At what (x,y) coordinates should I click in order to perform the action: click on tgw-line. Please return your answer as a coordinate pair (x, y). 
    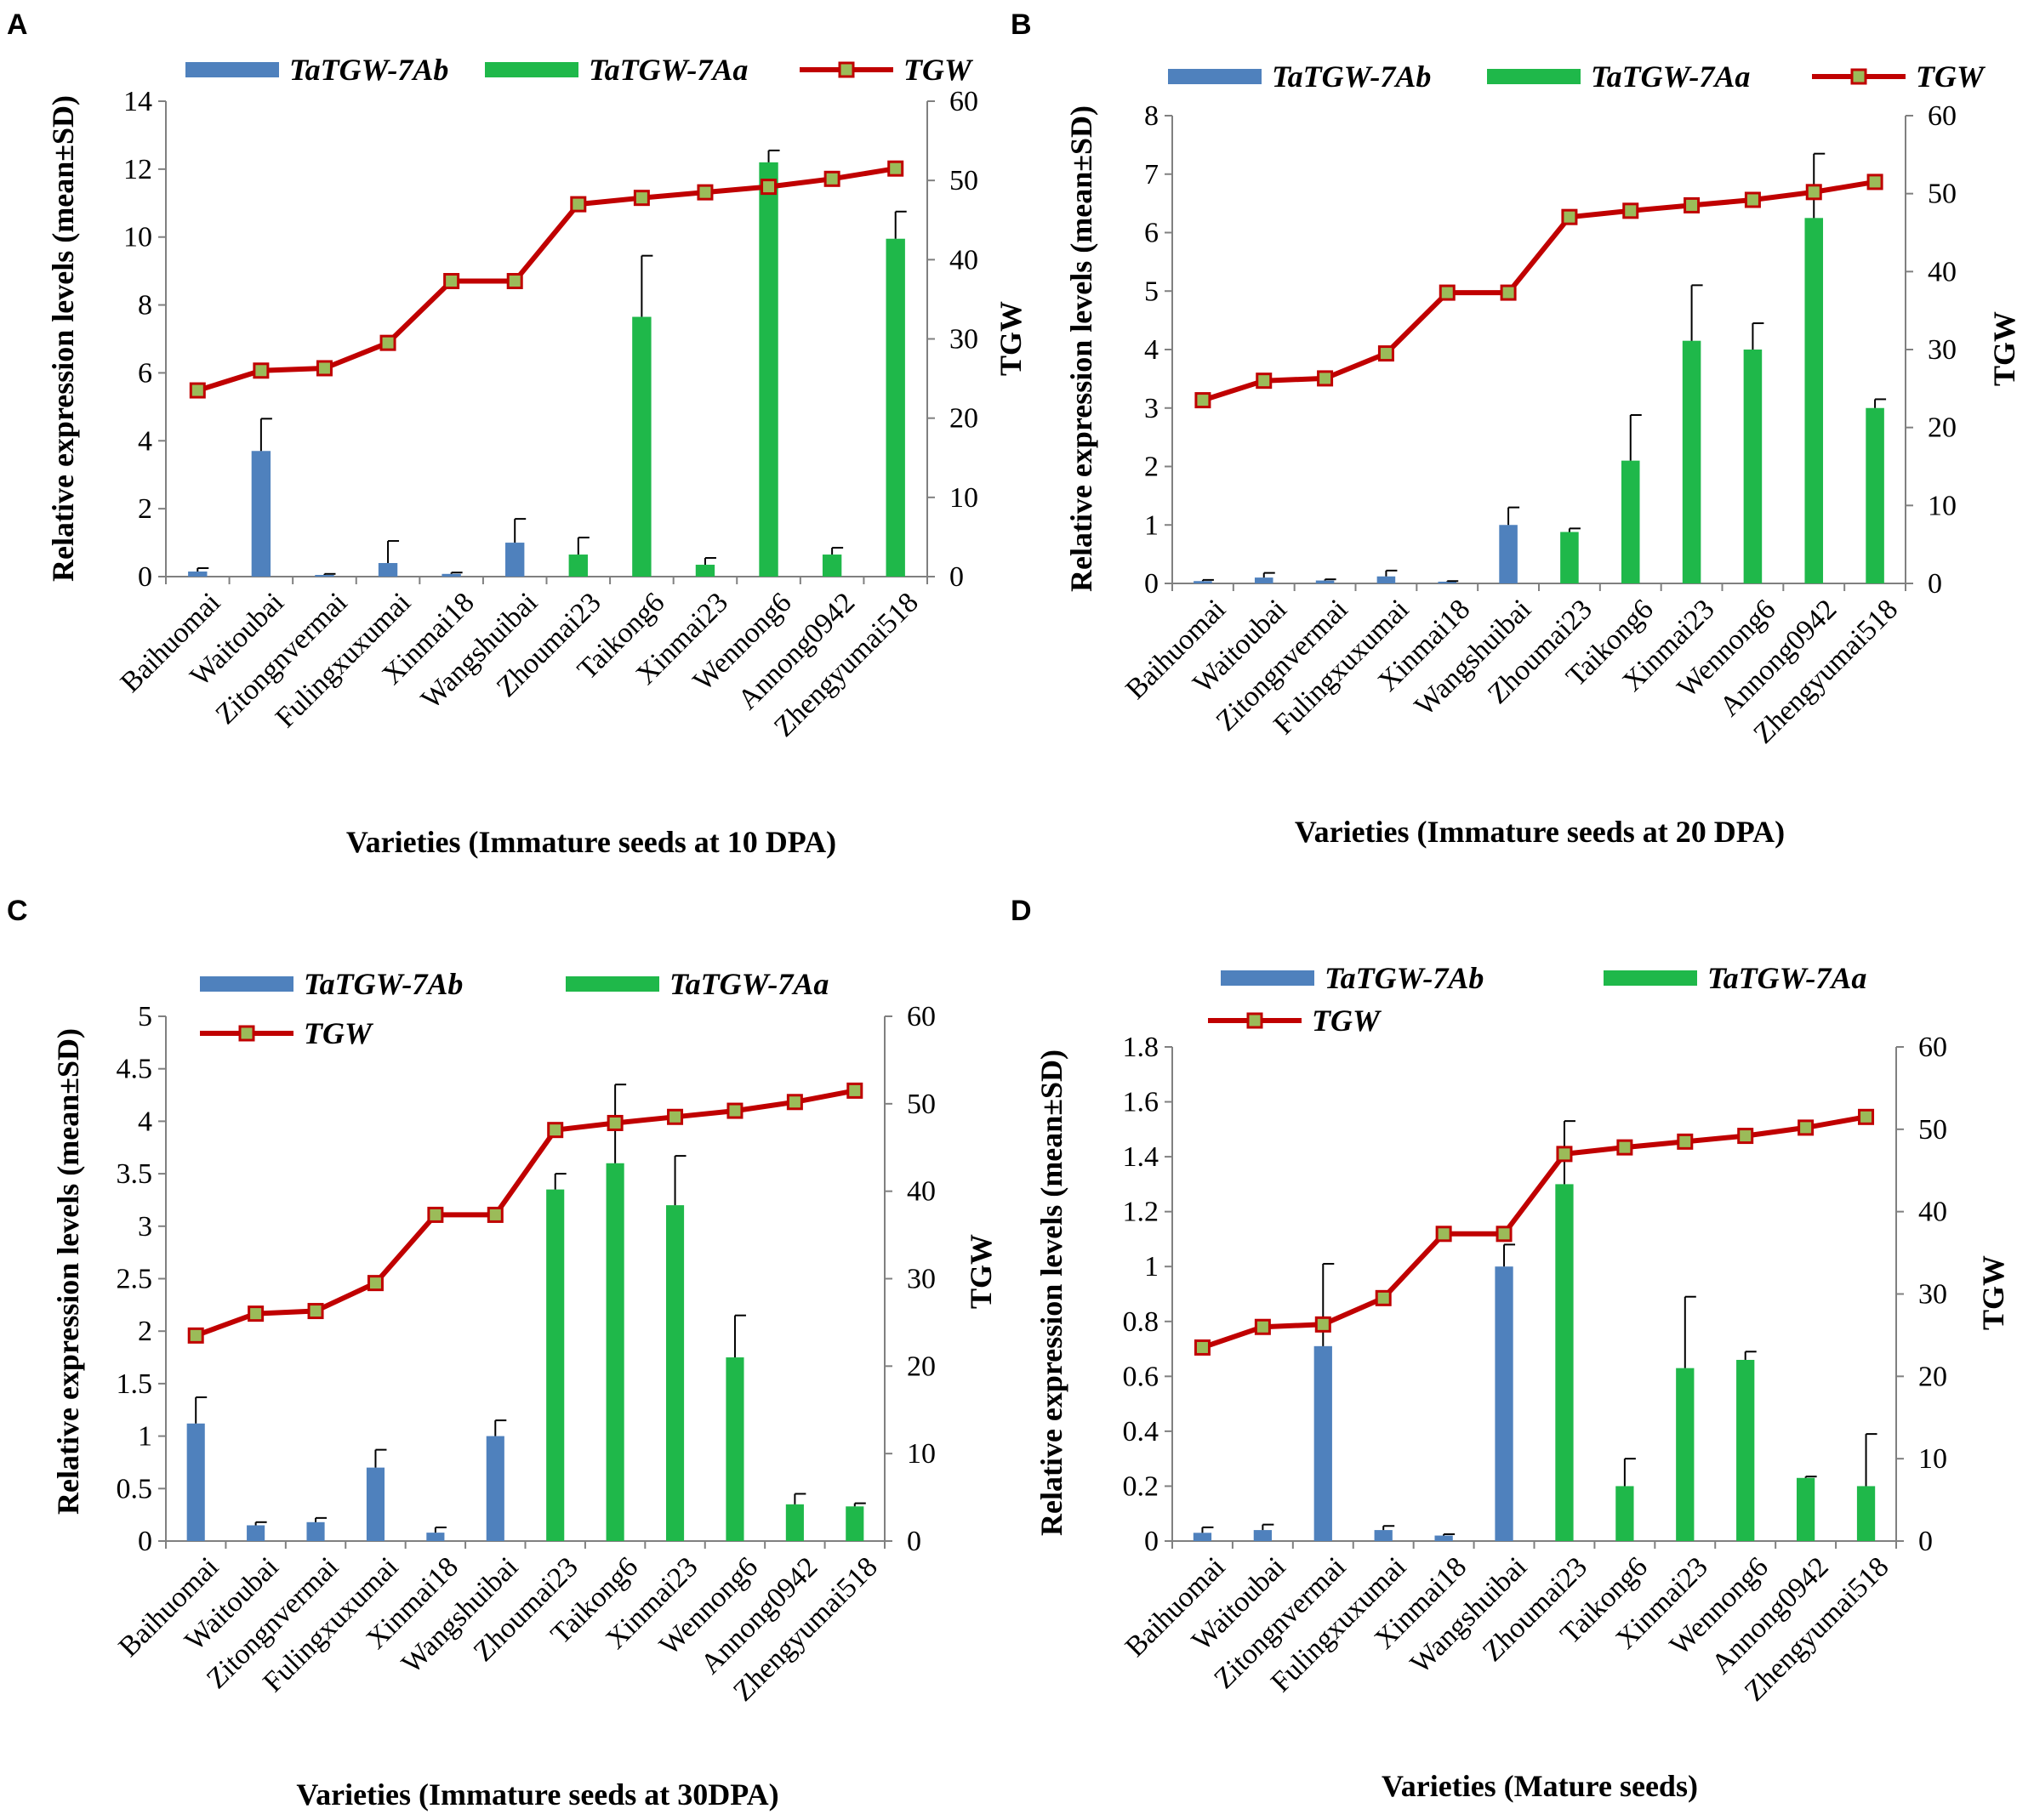
    Looking at the image, I should click on (1534, 1232).